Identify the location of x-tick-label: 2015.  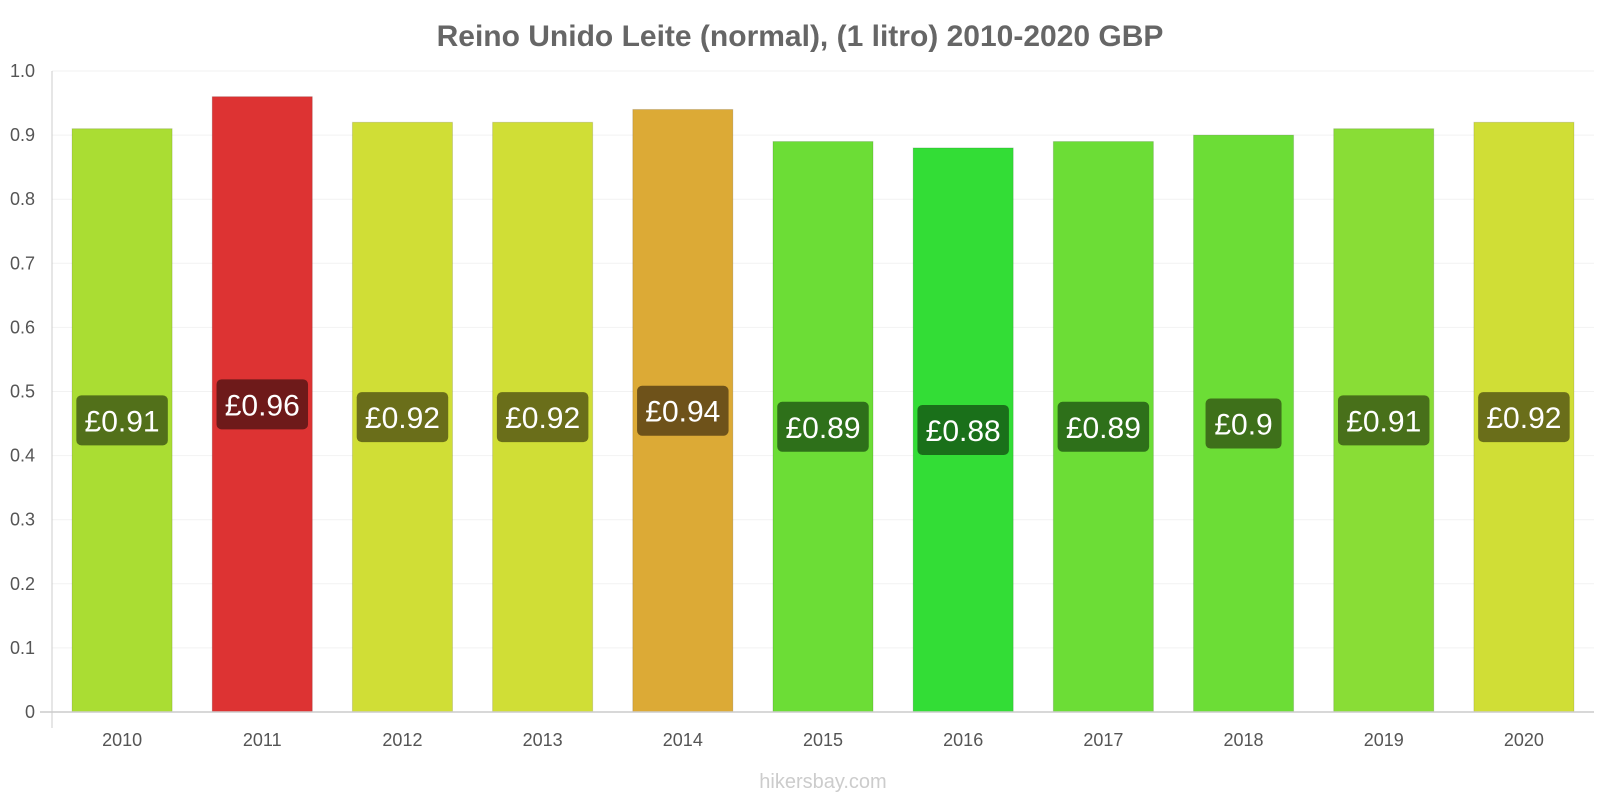
(823, 740).